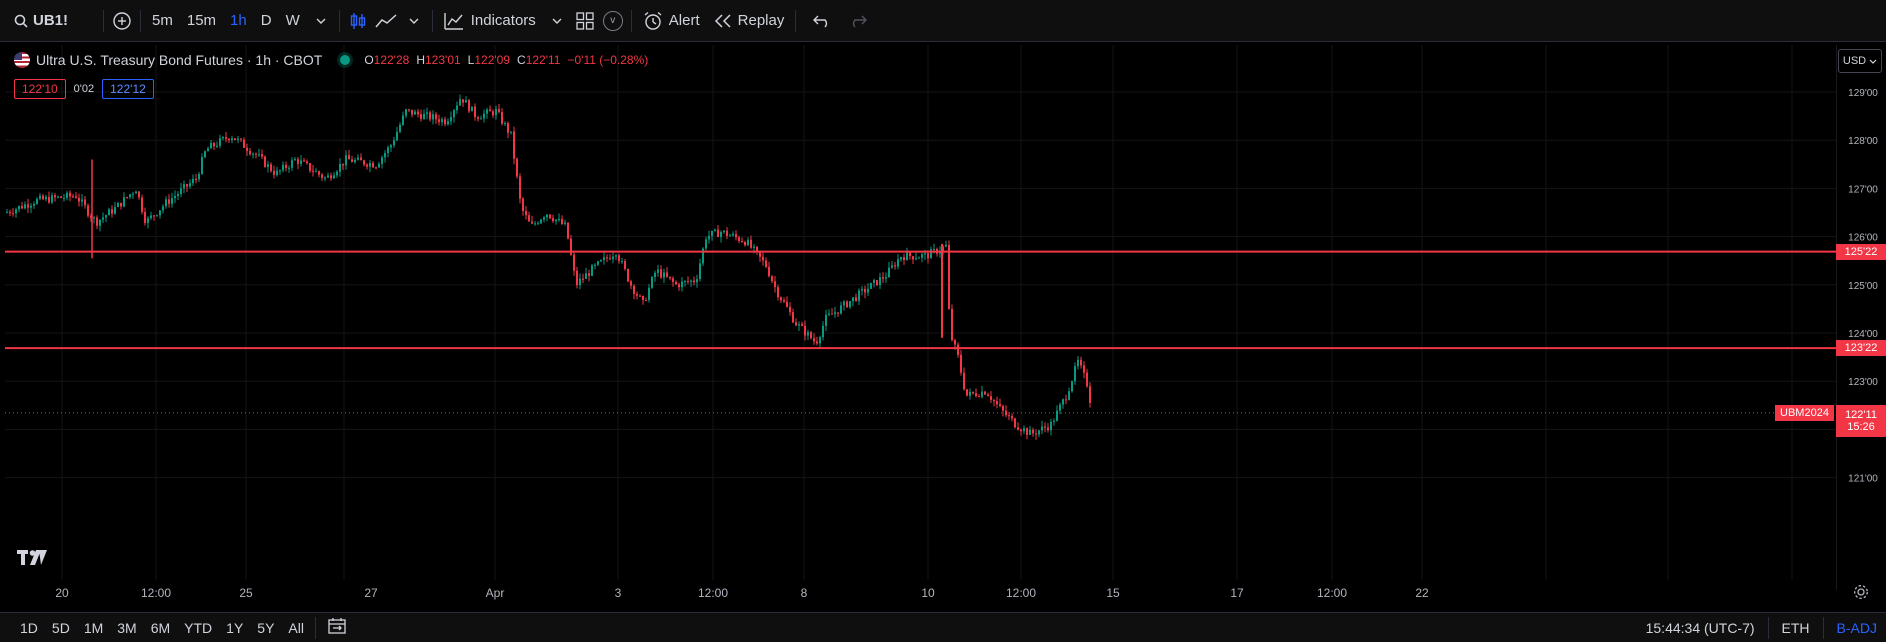  What do you see at coordinates (292, 20) in the screenshot?
I see `interval-w-button: W` at bounding box center [292, 20].